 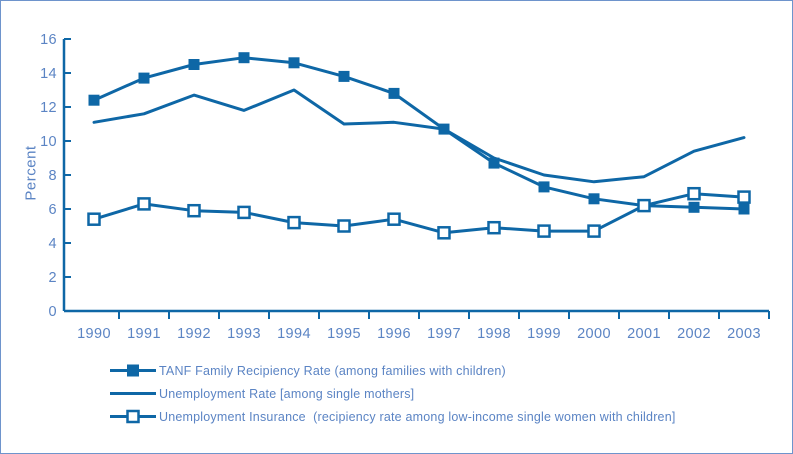 What do you see at coordinates (48, 142) in the screenshot?
I see `y-tick-label: 10` at bounding box center [48, 142].